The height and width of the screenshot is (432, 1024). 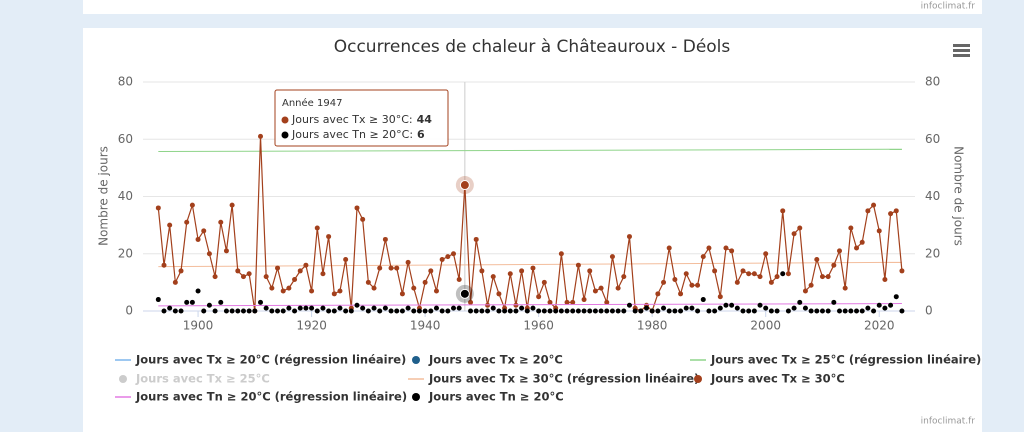 What do you see at coordinates (538, 326) in the screenshot?
I see `x-tick-label: 1960` at bounding box center [538, 326].